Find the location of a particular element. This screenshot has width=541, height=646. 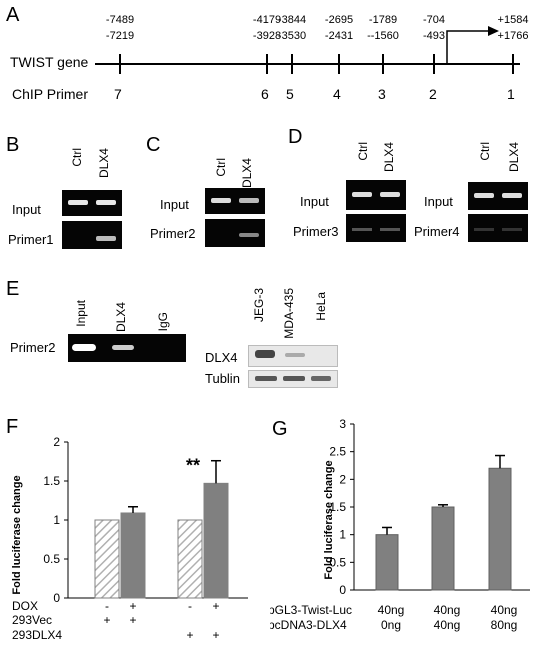

f-y-tick-label: 0.5 is located at coordinates (51, 559).